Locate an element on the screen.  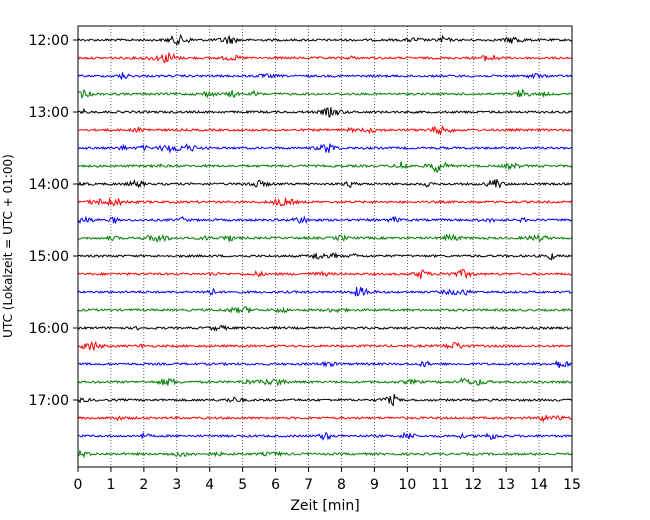
x-axis-ticks: 0 1 2 3 4 5 6 7 8 9 10 11 12 13 14 15 is located at coordinates (327, 480).